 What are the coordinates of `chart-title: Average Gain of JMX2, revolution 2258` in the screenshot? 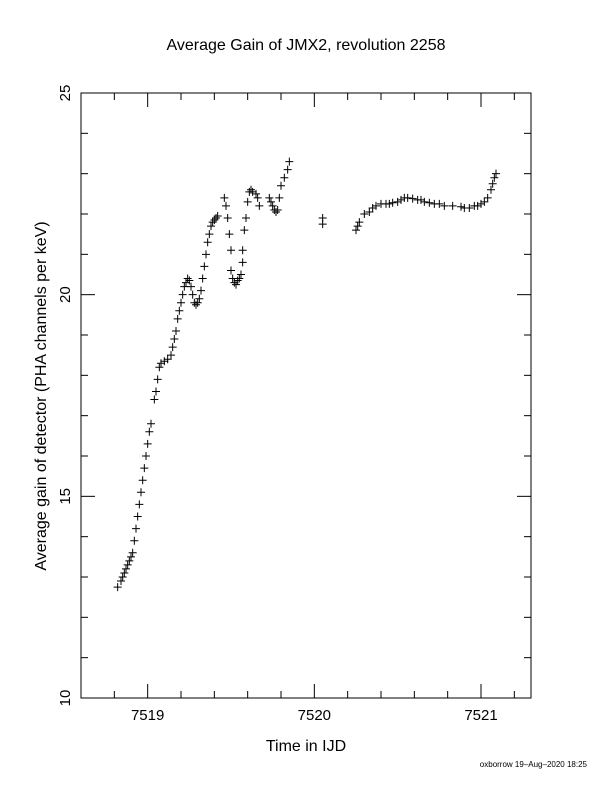 It's located at (306, 45).